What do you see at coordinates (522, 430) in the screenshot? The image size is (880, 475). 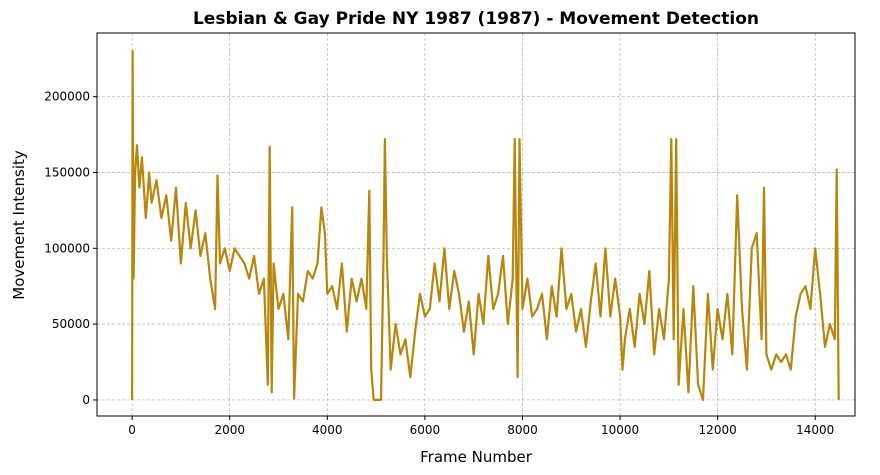 I see `x-tick-label: 8000` at bounding box center [522, 430].